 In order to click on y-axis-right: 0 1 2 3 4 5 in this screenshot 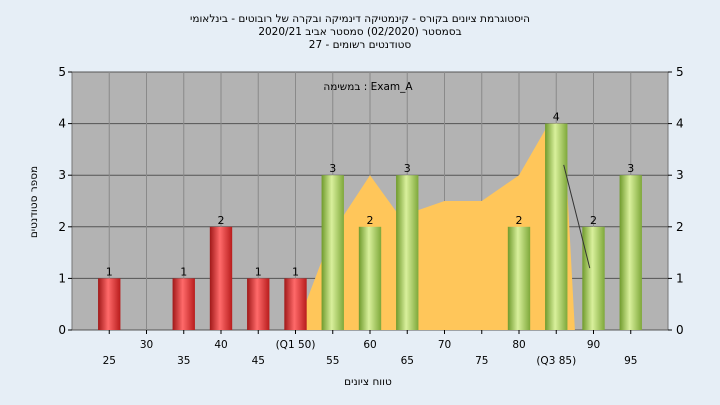, I will do `click(676, 201)`.